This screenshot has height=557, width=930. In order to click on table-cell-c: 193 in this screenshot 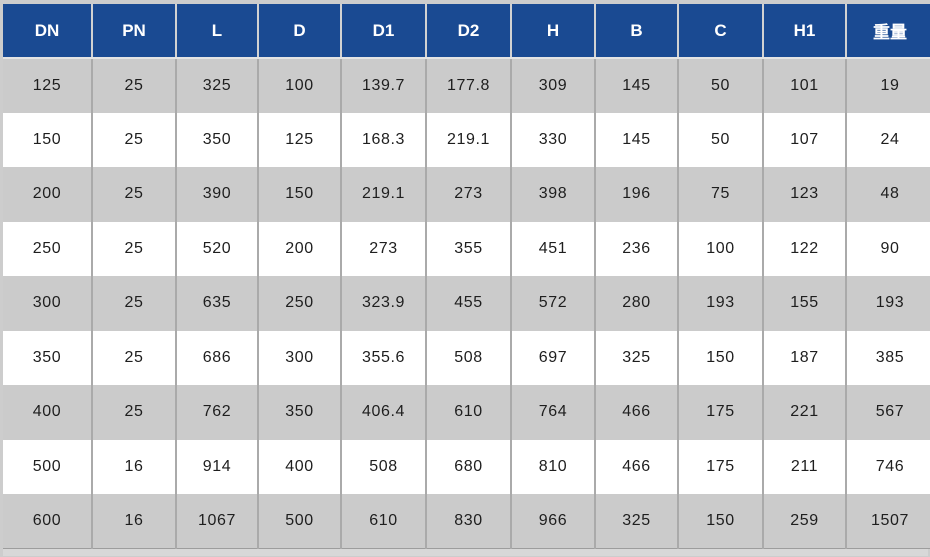, I will do `click(720, 303)`.